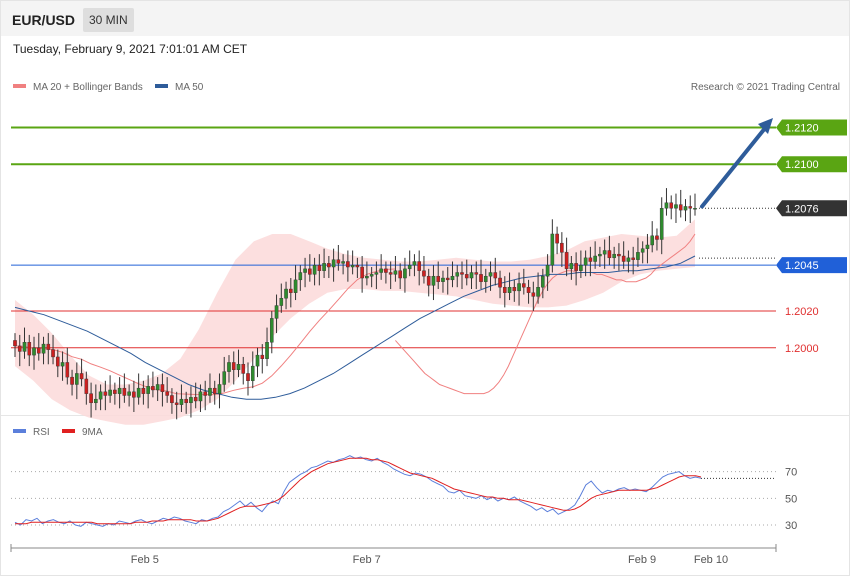 Image resolution: width=850 pixels, height=576 pixels. Describe the element at coordinates (802, 209) in the screenshot. I see `last-price-label: 1.2076` at that location.